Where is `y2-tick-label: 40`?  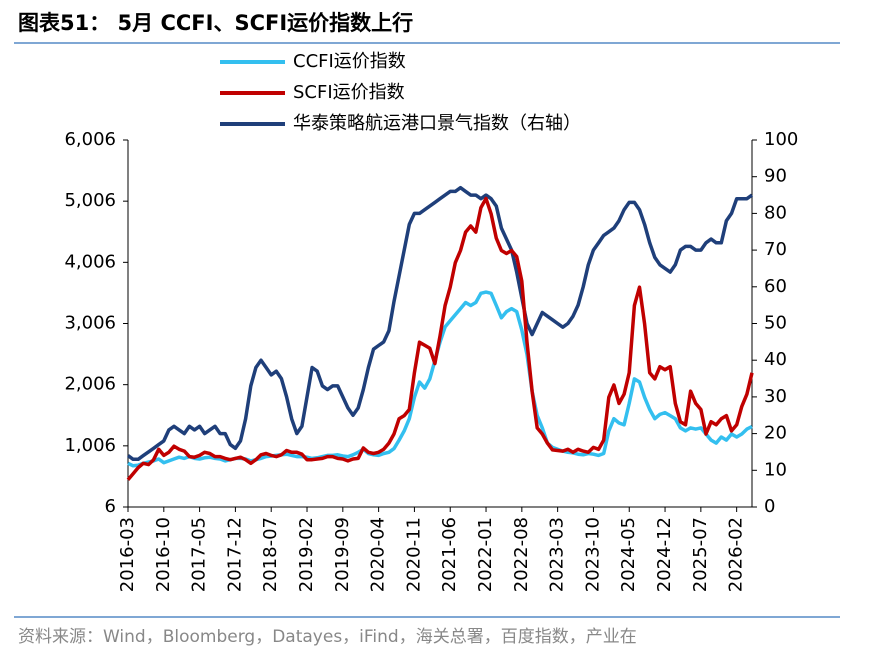 y2-tick-label: 40 is located at coordinates (775, 359).